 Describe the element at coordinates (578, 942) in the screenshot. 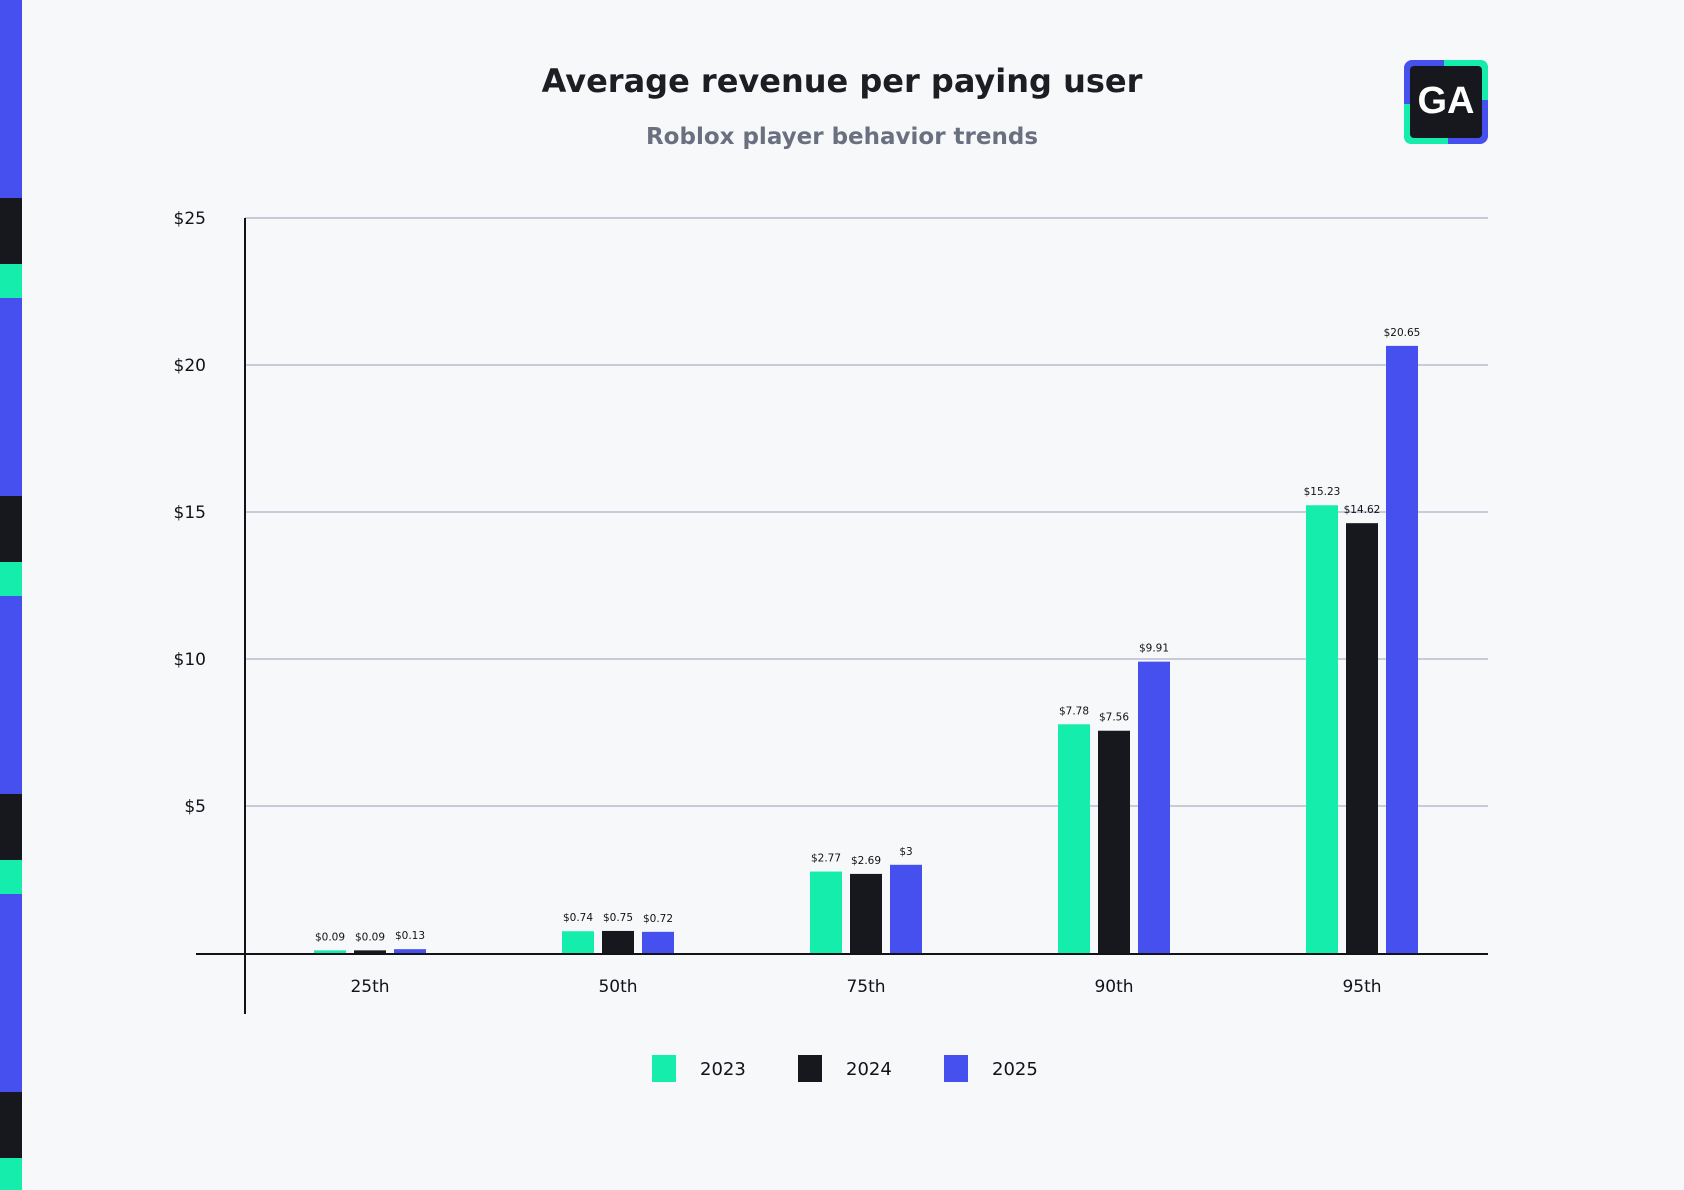

I see `bar-2023-50th` at that location.